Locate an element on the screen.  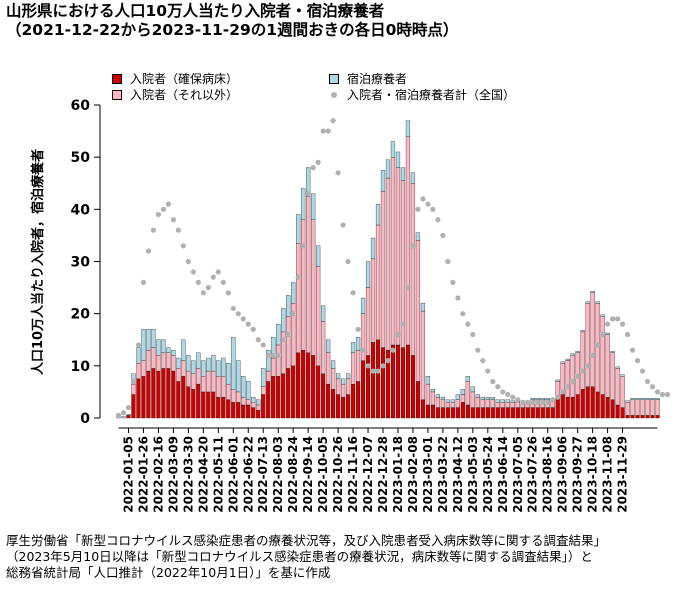
x-tick-label: 2023-04-12 is located at coordinates (458, 474).